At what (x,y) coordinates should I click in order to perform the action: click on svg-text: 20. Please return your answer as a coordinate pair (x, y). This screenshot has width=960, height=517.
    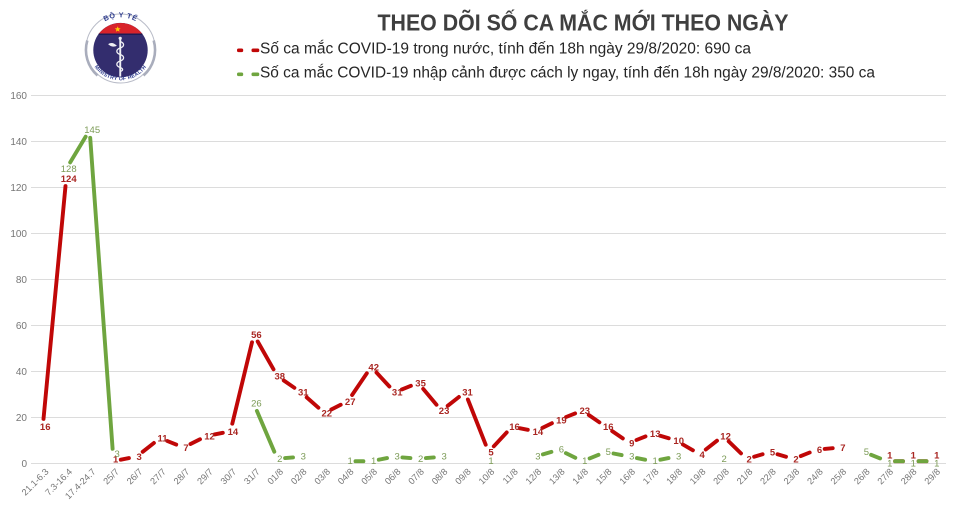
    Looking at the image, I should click on (22, 418).